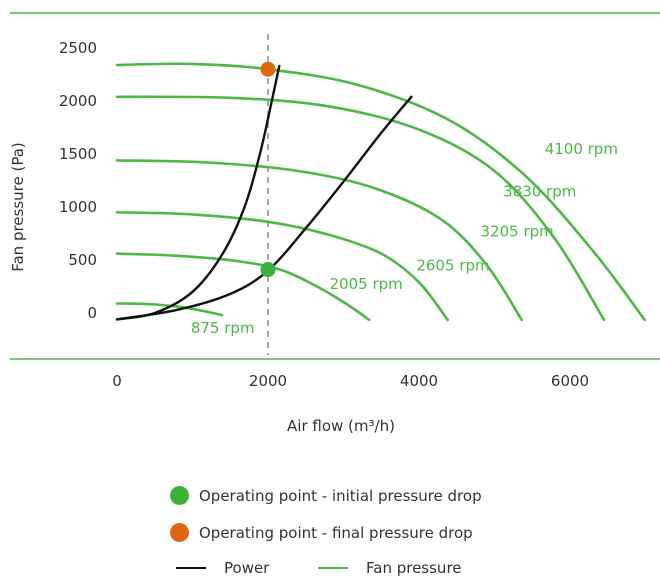 Image resolution: width=660 pixels, height=581 pixels. What do you see at coordinates (419, 381) in the screenshot?
I see `x-tick-label: 4000` at bounding box center [419, 381].